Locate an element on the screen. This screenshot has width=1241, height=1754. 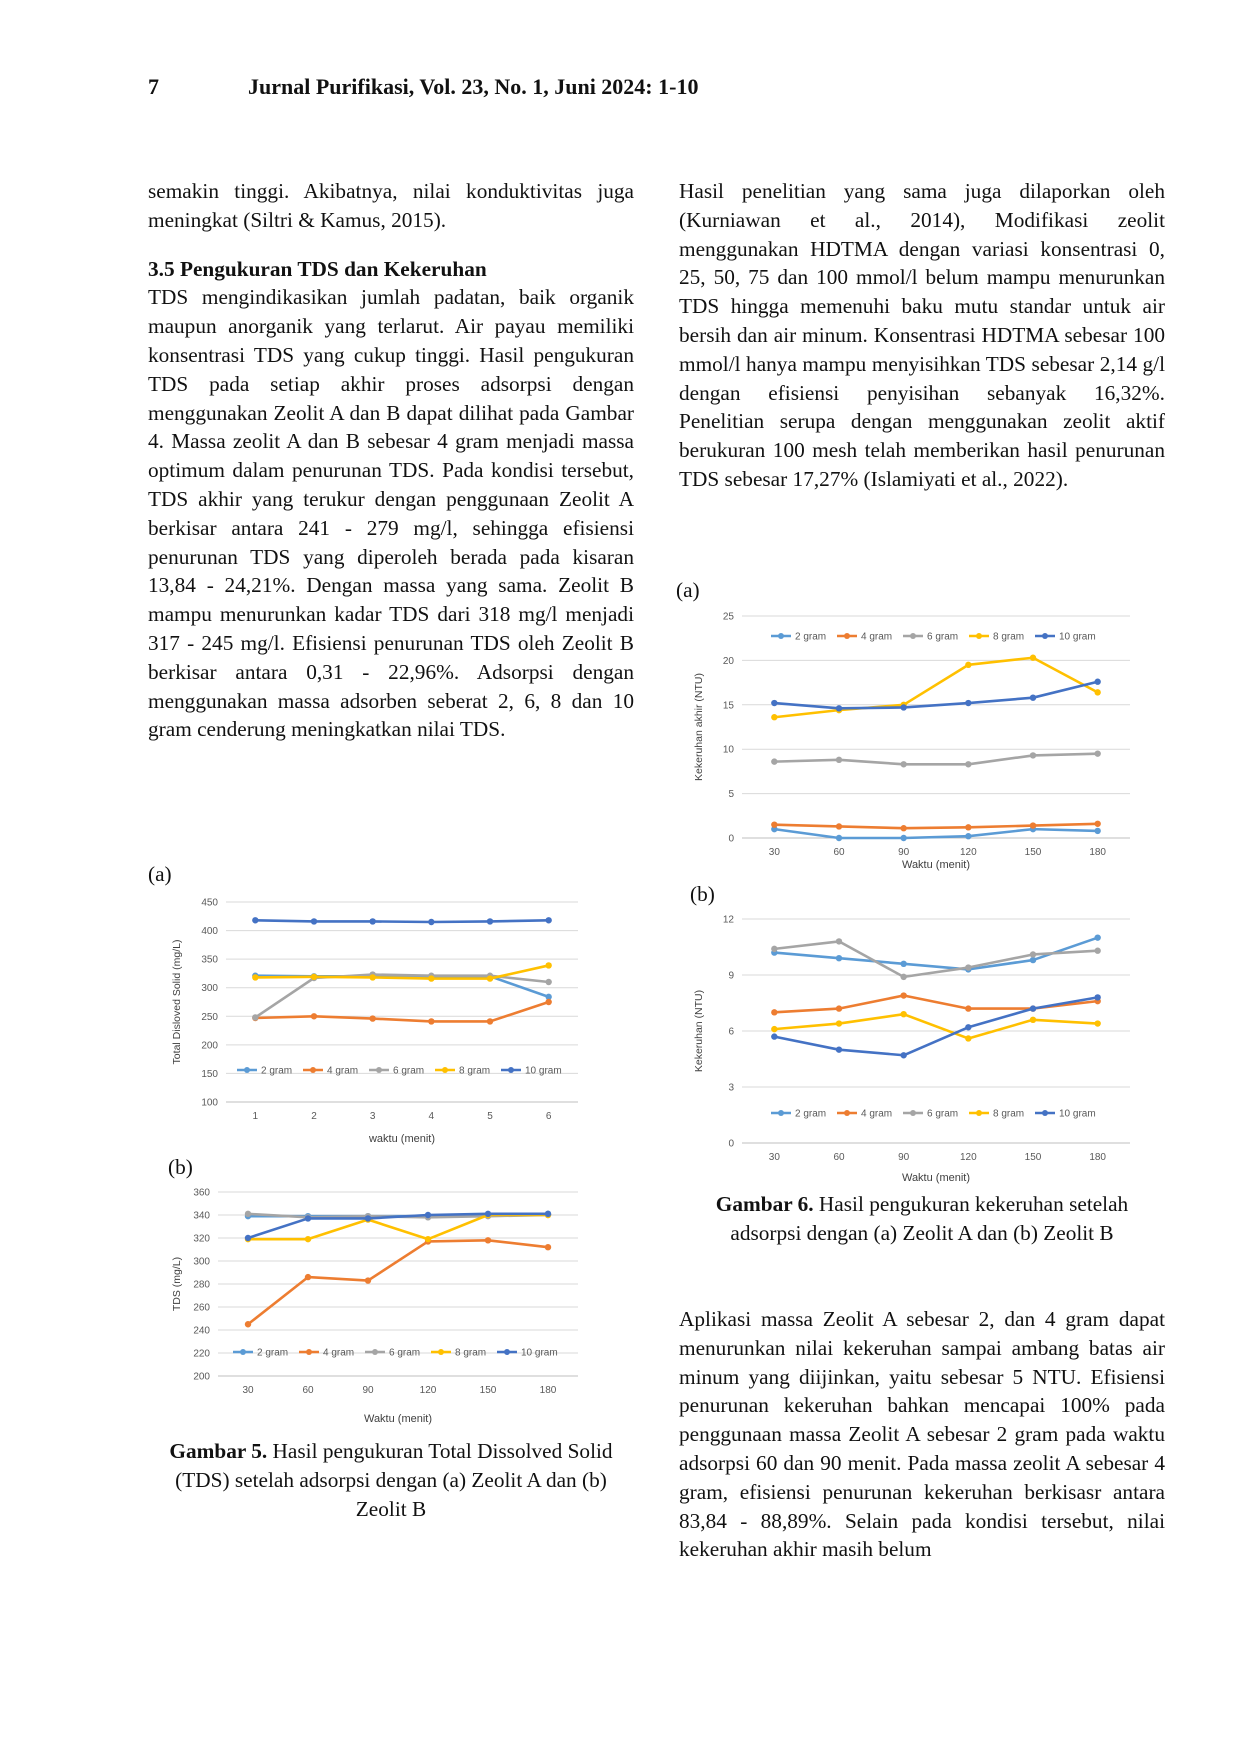
x-tick-label: 4 is located at coordinates (432, 1116).